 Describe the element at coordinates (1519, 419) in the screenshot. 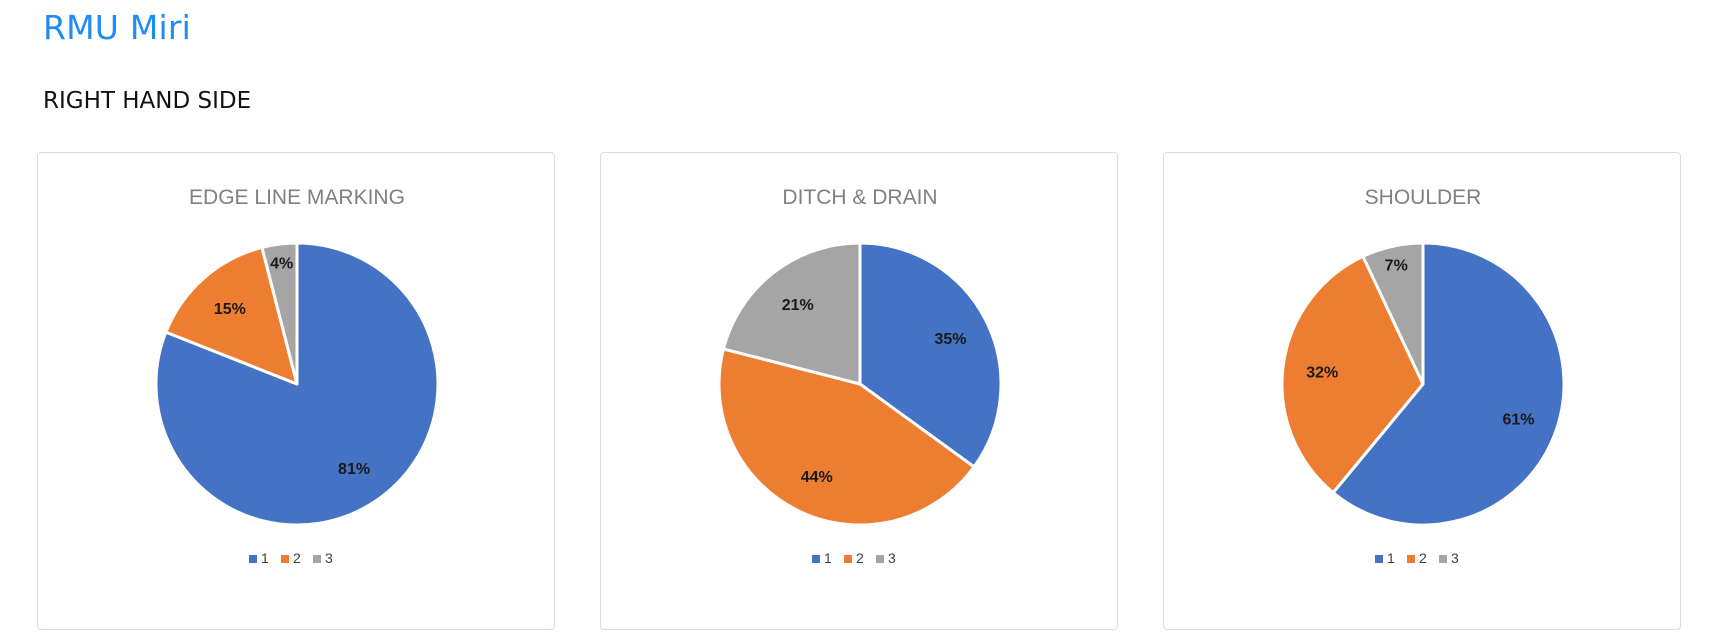

I see `data-label-shoulder-1: 61%` at that location.